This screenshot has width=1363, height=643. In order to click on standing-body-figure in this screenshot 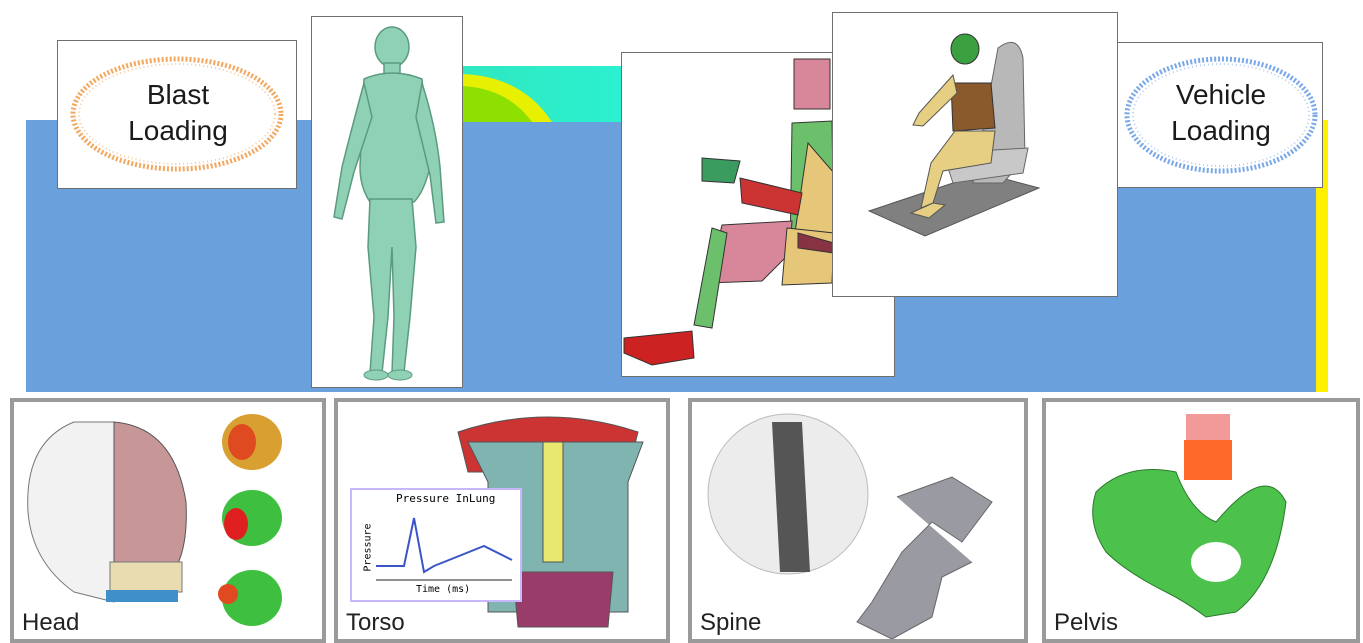, I will do `click(389, 203)`.